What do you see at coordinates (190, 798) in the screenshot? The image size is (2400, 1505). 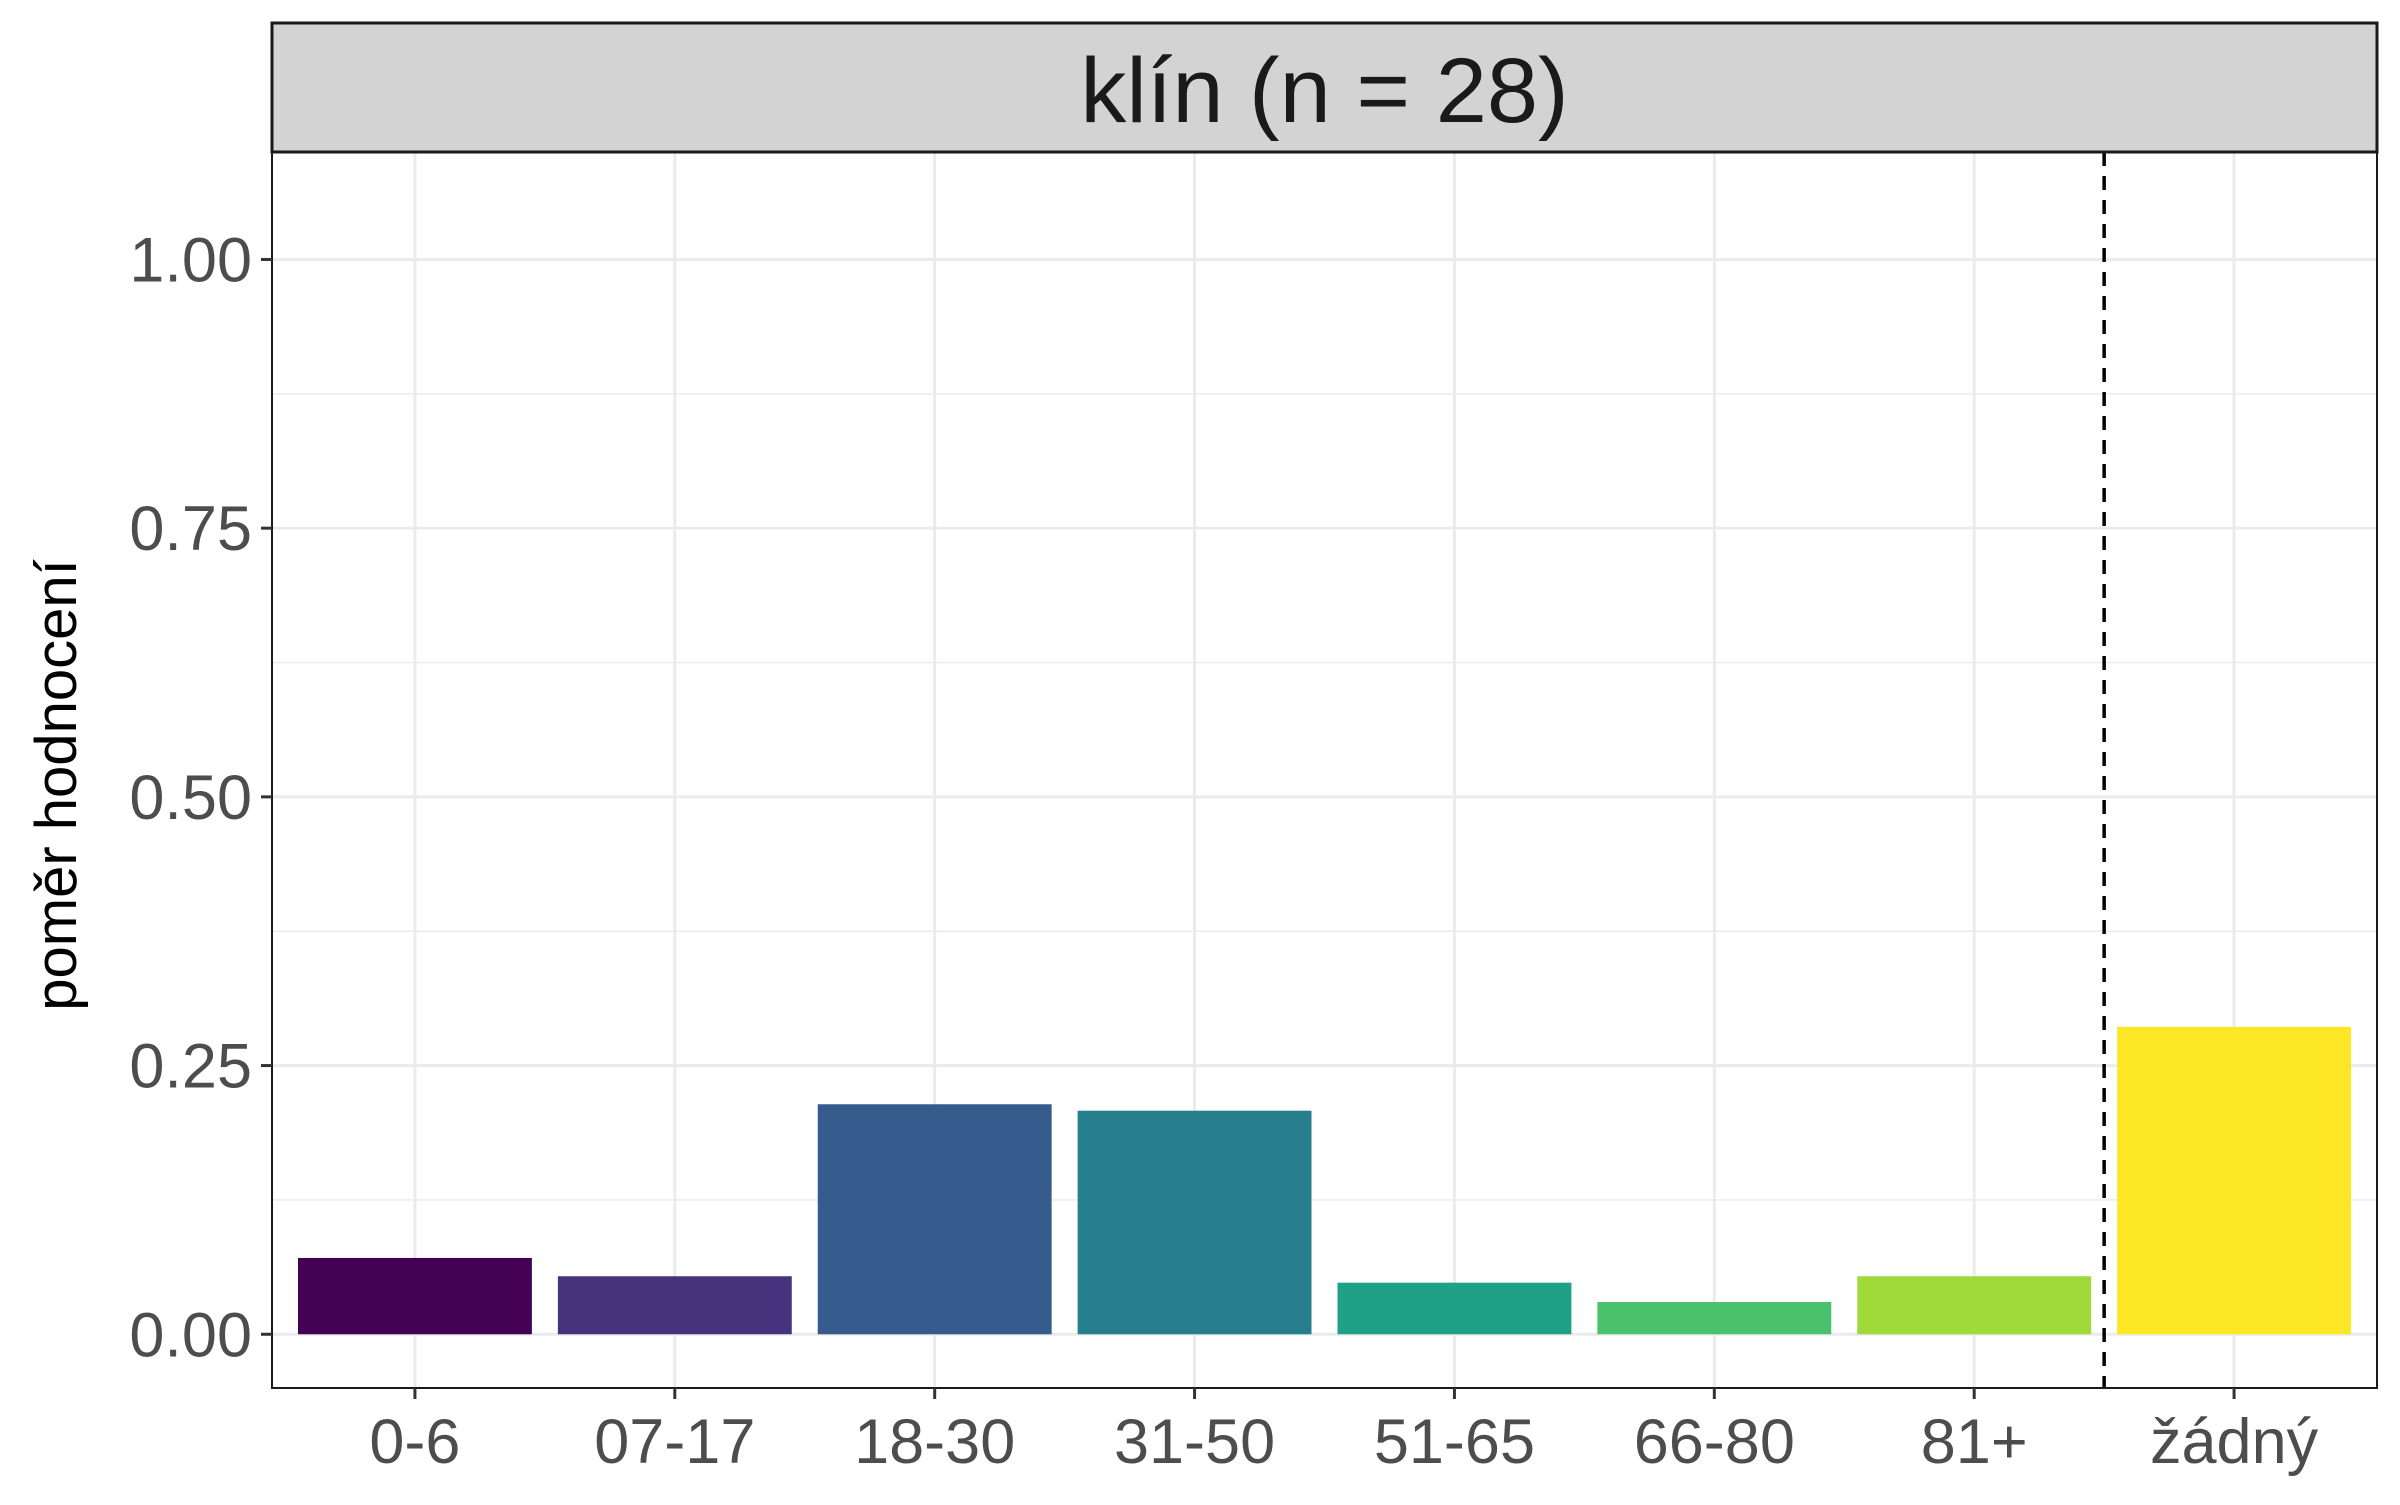 I see `y-tick-label: 0.50` at bounding box center [190, 798].